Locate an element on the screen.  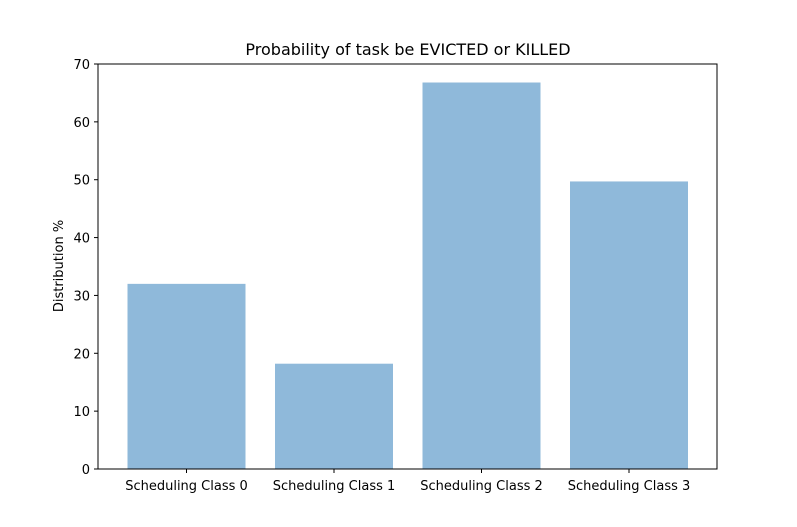
x-tick-label-0: Scheduling Class 0 is located at coordinates (186, 486).